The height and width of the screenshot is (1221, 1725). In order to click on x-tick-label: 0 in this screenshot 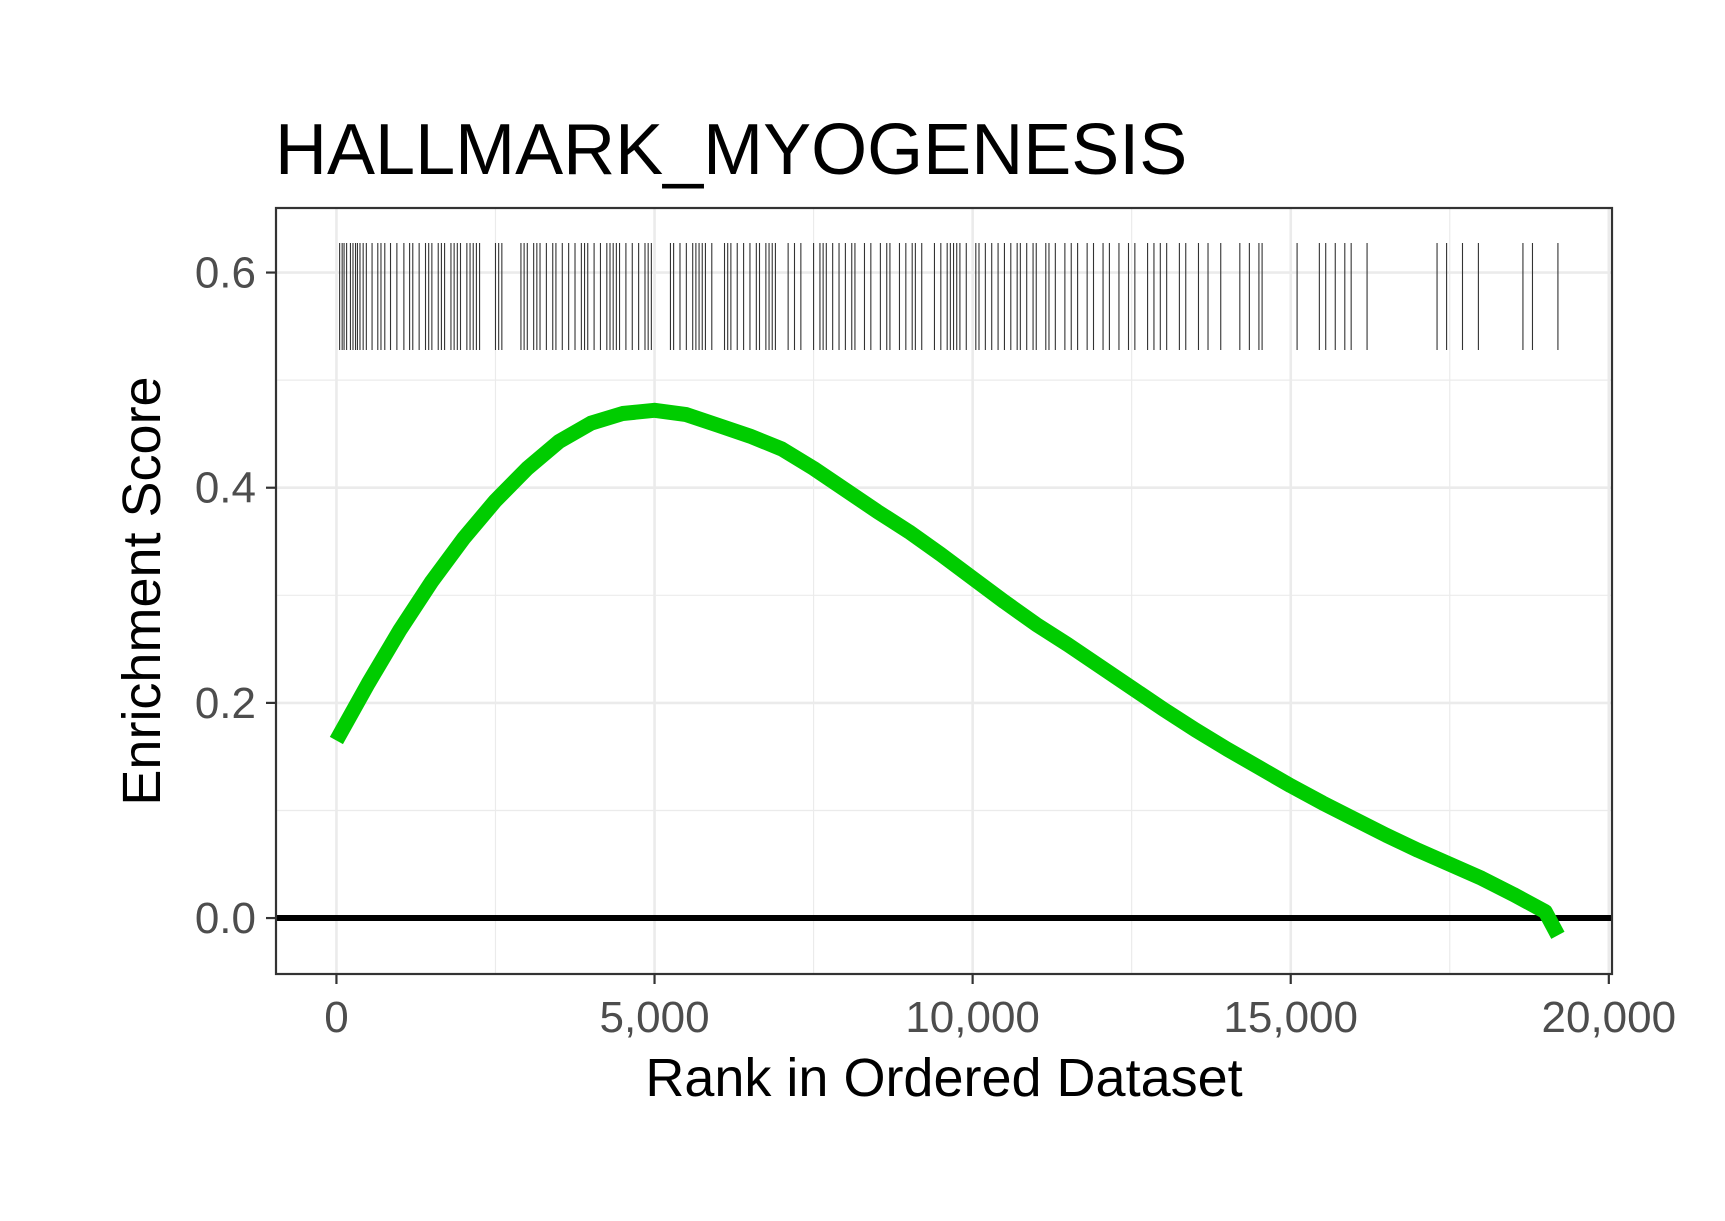, I will do `click(336, 1017)`.